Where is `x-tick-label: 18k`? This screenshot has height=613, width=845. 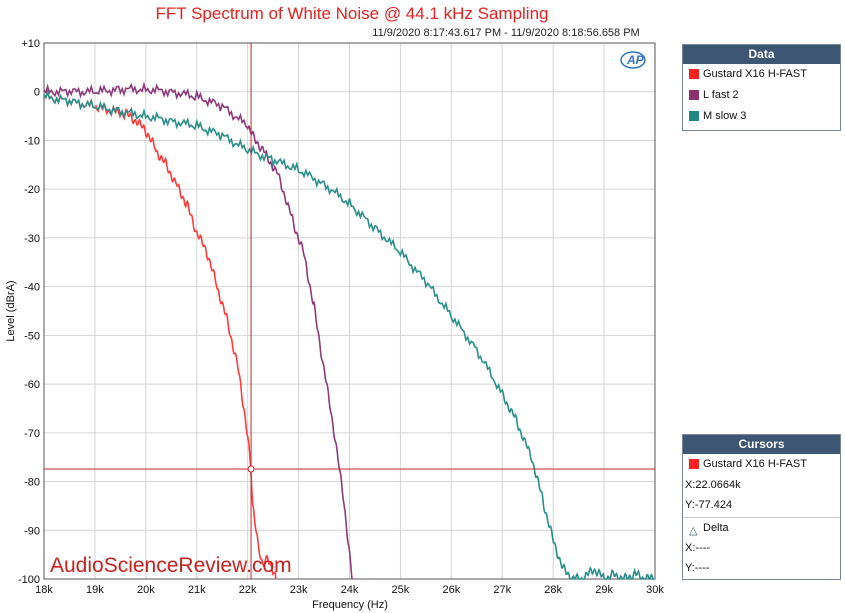
x-tick-label: 18k is located at coordinates (44, 590).